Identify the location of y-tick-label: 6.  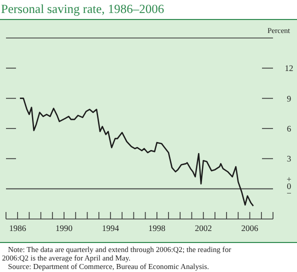
(289, 129).